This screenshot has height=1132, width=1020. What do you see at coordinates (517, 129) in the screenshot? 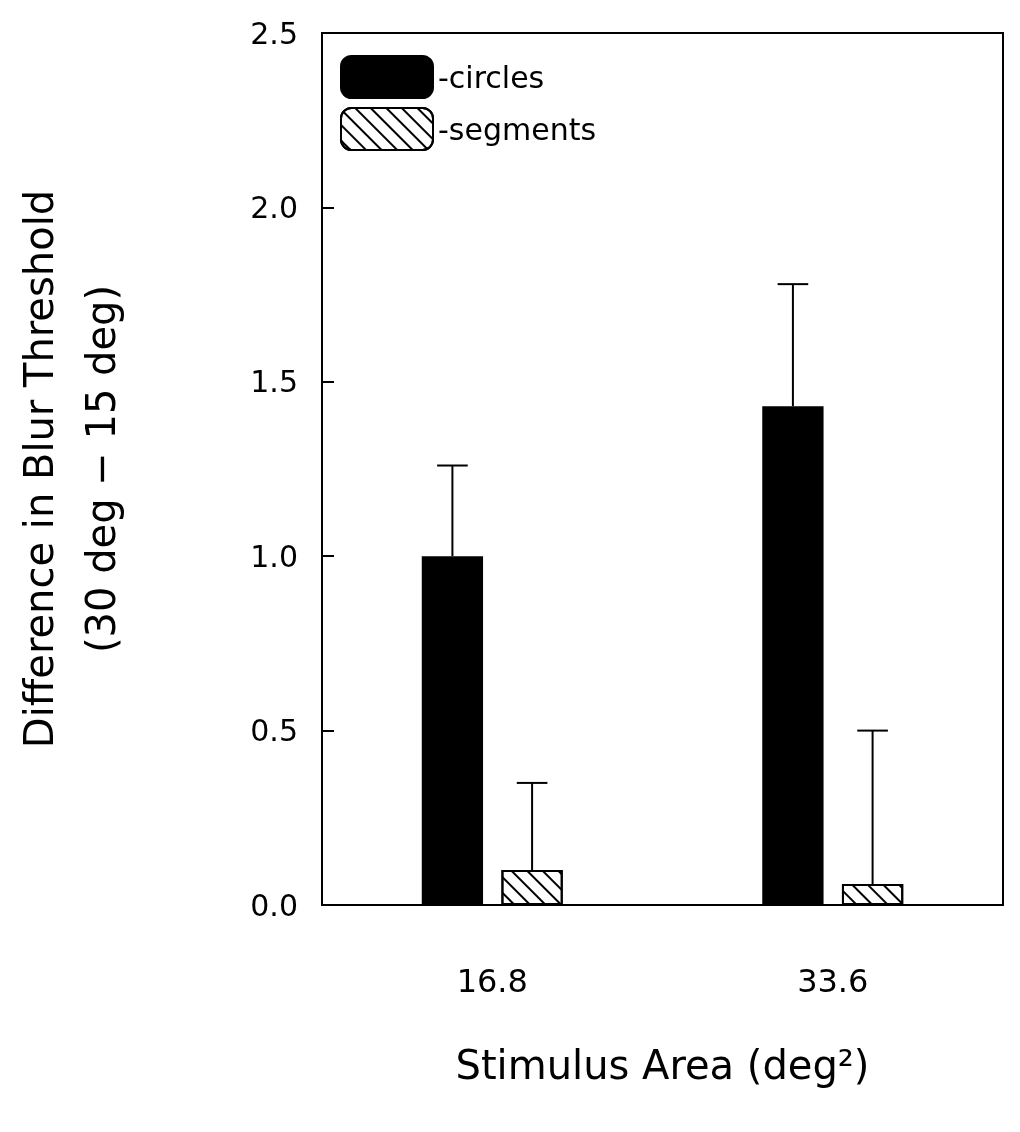
I see `legend-label: -segments` at bounding box center [517, 129].